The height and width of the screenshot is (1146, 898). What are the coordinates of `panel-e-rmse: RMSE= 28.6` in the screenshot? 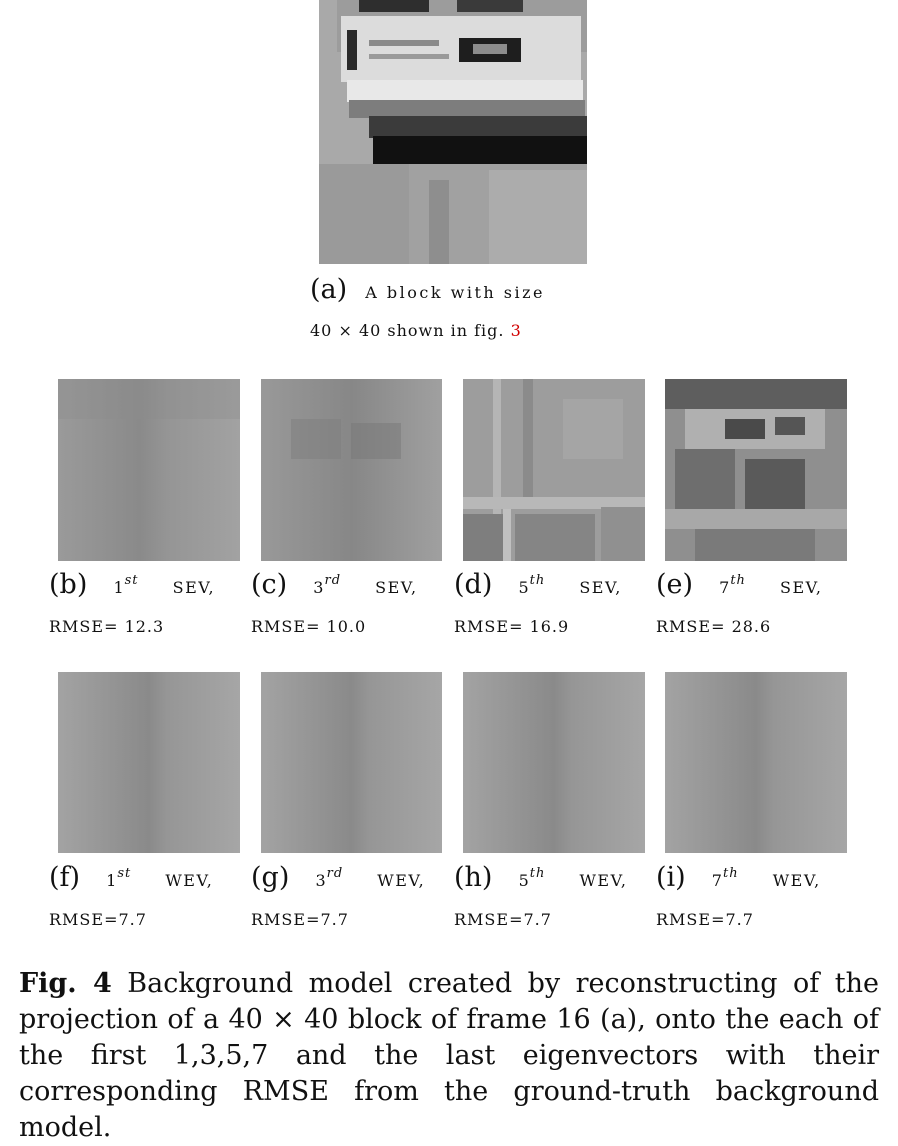 It's located at (714, 626).